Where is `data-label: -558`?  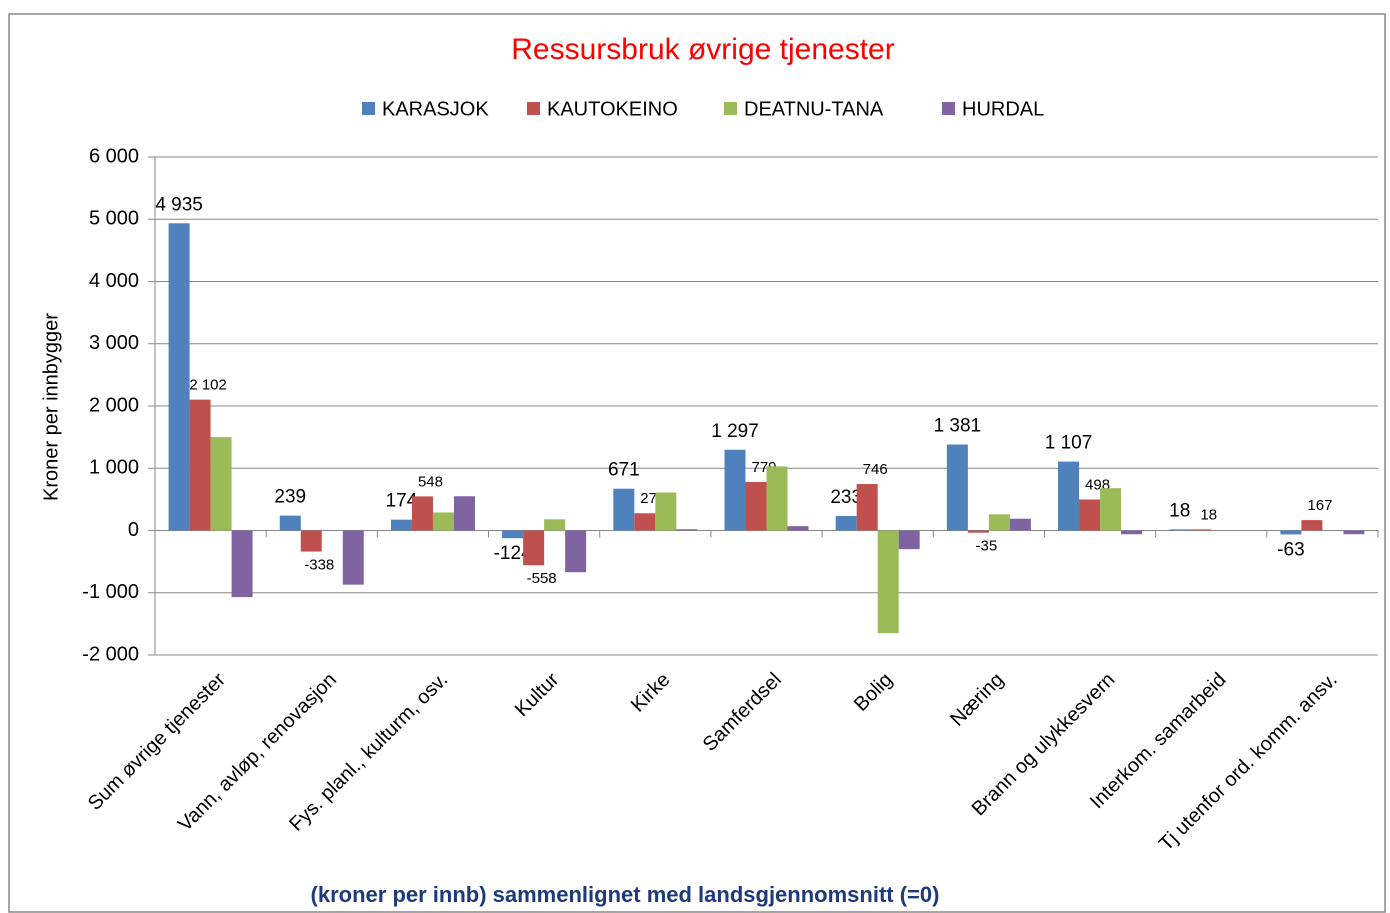
data-label: -558 is located at coordinates (542, 578).